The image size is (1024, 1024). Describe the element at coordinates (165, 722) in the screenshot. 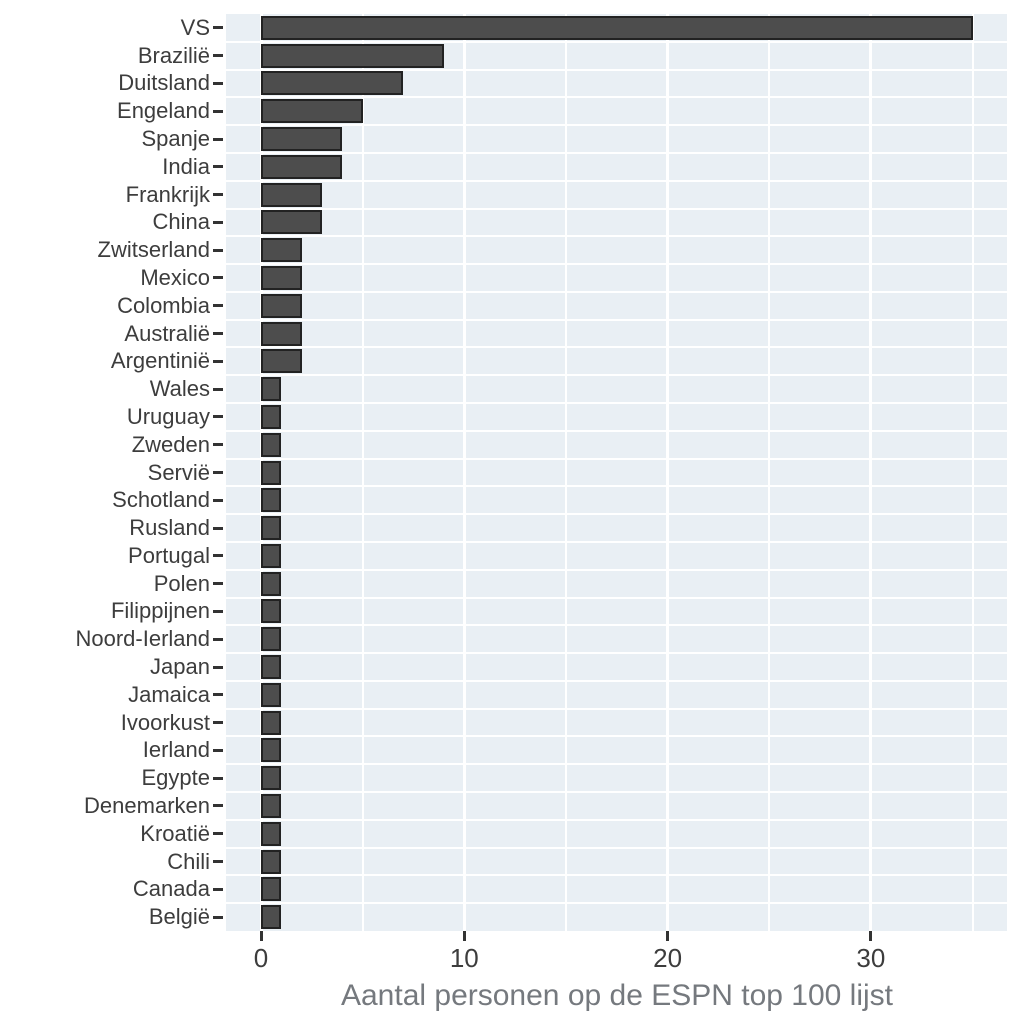

I see `y-axis-label: Ivoorkust` at that location.